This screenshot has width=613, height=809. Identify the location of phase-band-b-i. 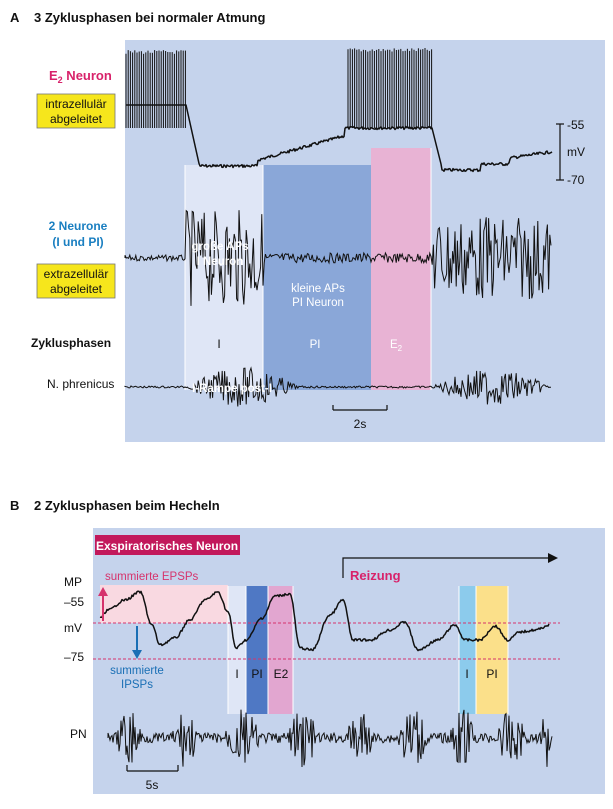
(237, 650).